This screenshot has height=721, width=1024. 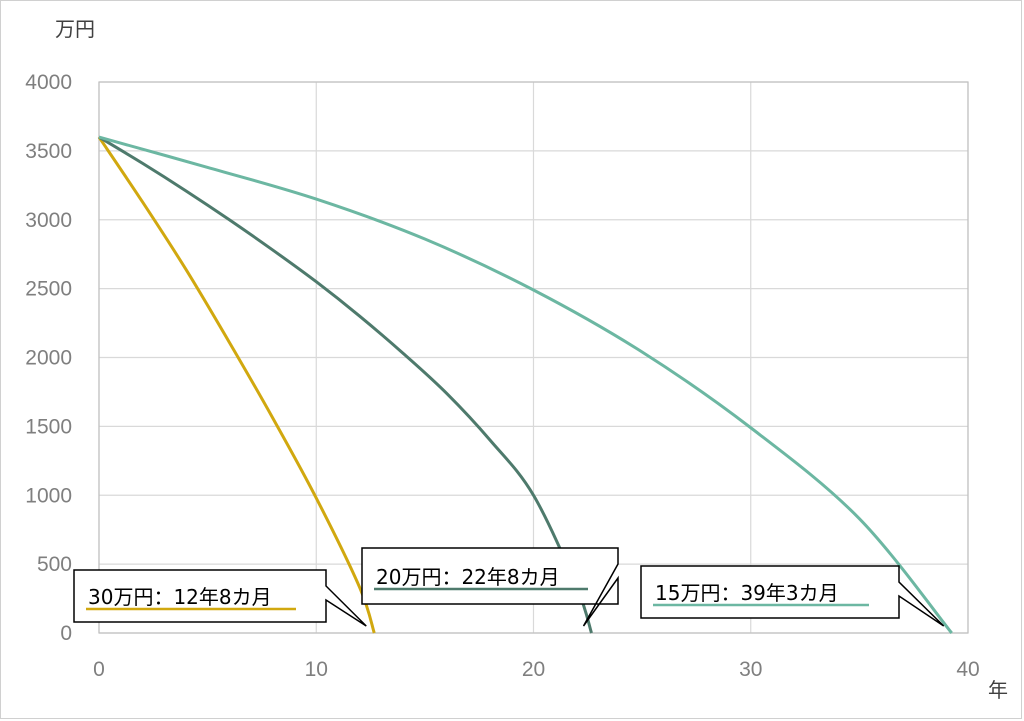 What do you see at coordinates (747, 593) in the screenshot?
I see `callout-label: 15万円：39年3カ月` at bounding box center [747, 593].